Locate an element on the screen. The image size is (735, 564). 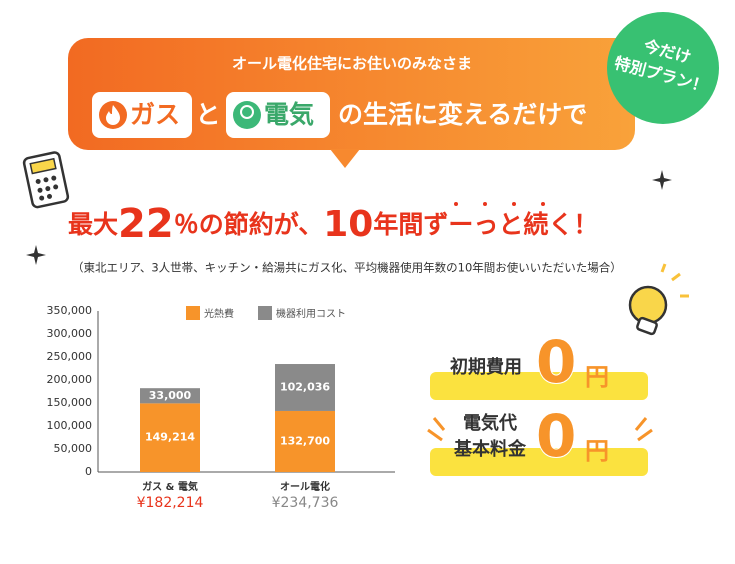
y-tick-label: 200,000 is located at coordinates (70, 379).